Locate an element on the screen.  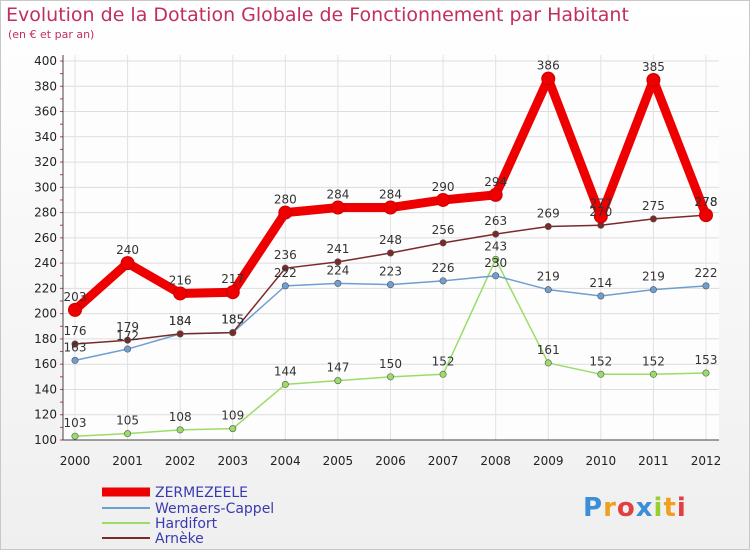
data-label: 147 is located at coordinates (337, 368).